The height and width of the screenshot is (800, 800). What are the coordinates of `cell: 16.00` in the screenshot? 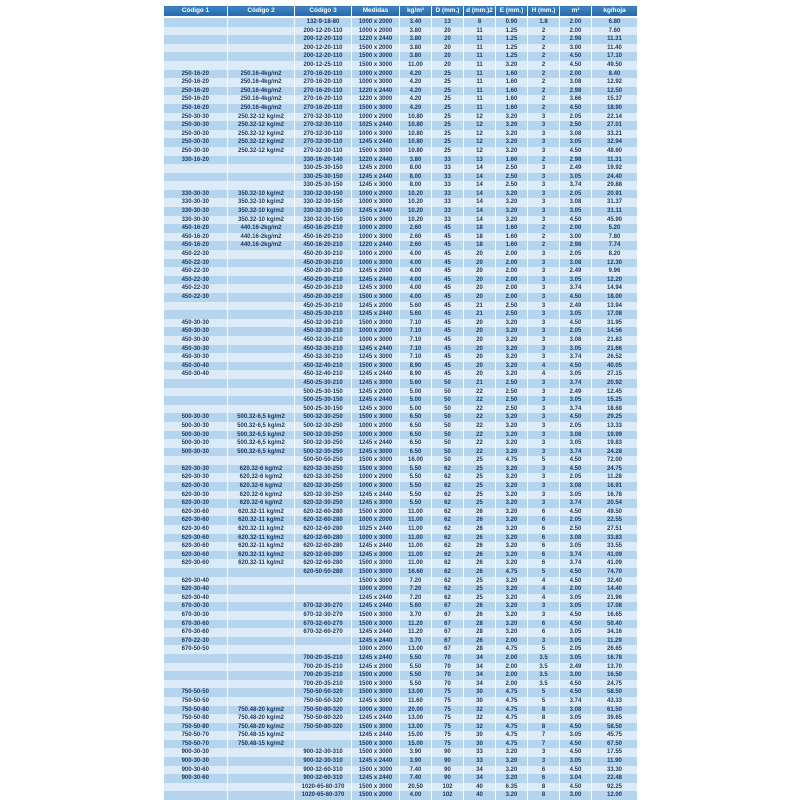 It's located at (415, 460).